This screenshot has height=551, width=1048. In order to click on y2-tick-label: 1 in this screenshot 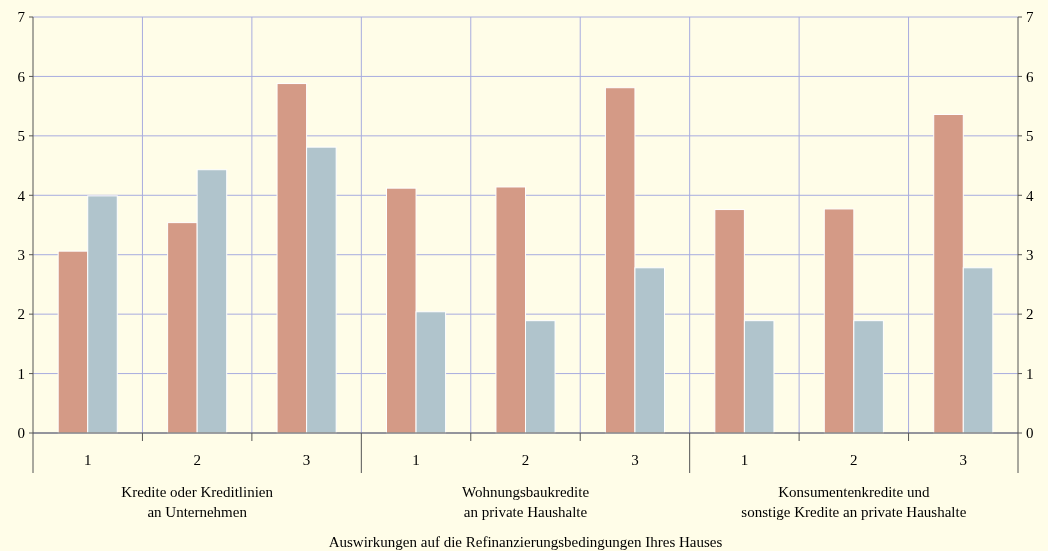, I will do `click(1030, 373)`.